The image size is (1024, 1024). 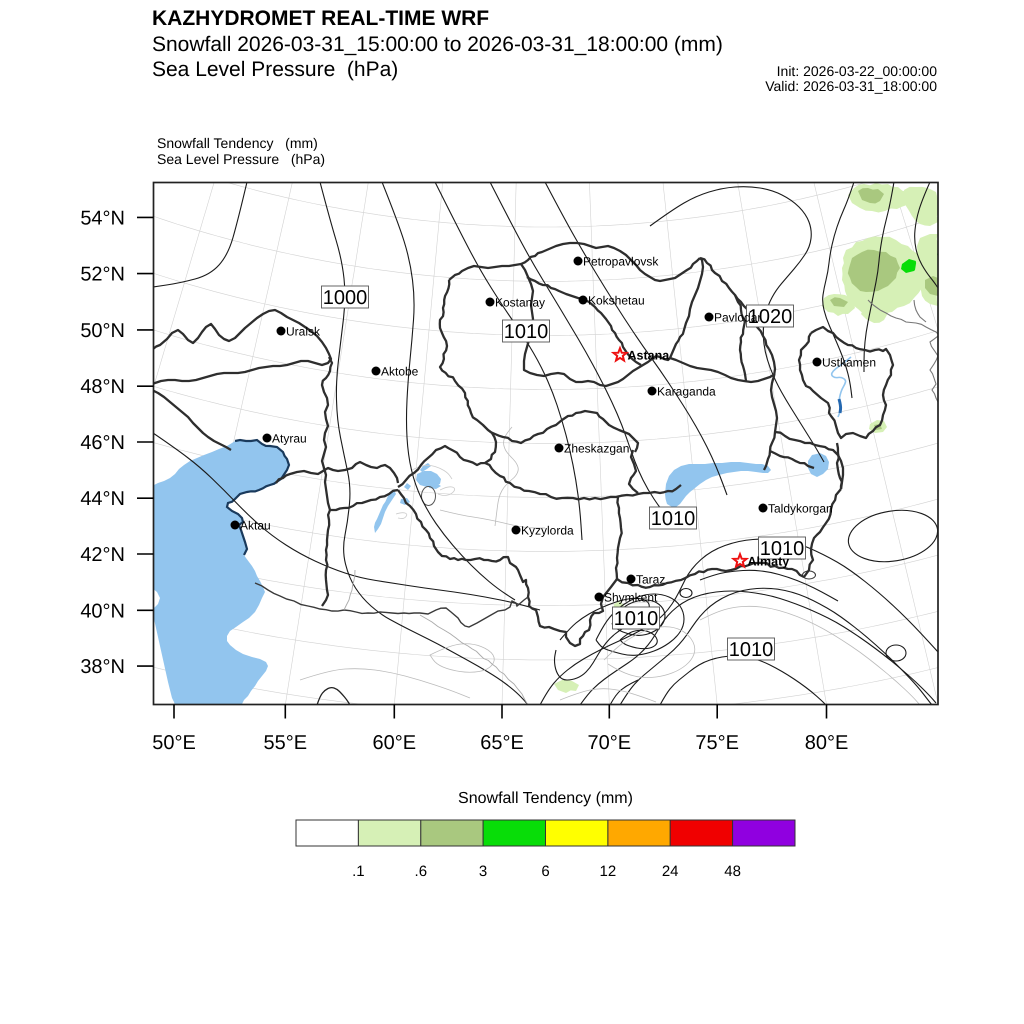 I want to click on svg-text: 50°E, so click(x=174, y=743).